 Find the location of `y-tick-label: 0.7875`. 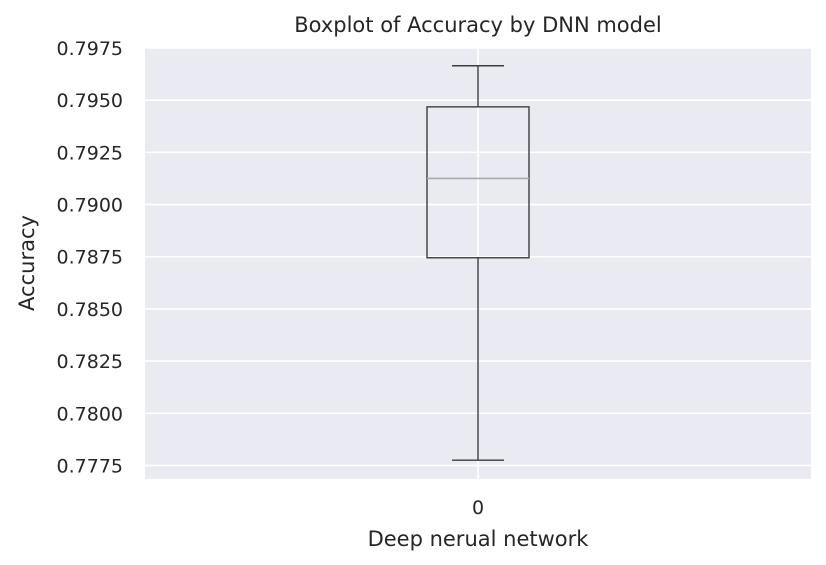

y-tick-label: 0.7875 is located at coordinates (90, 258).